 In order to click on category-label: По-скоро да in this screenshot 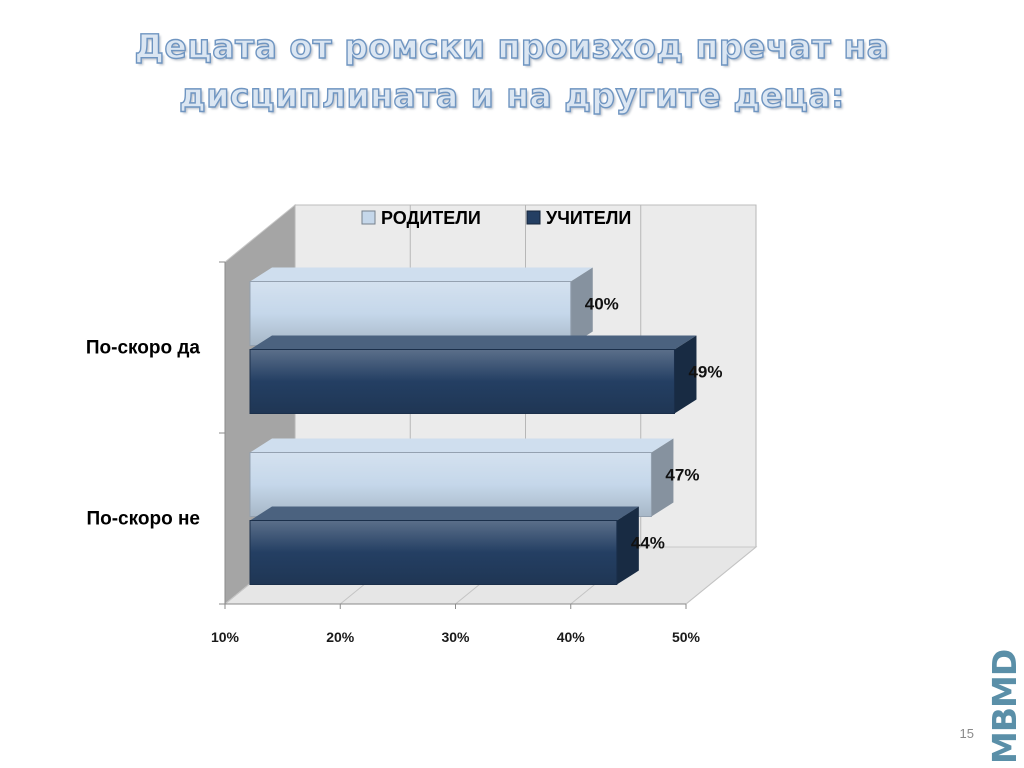, I will do `click(143, 348)`.